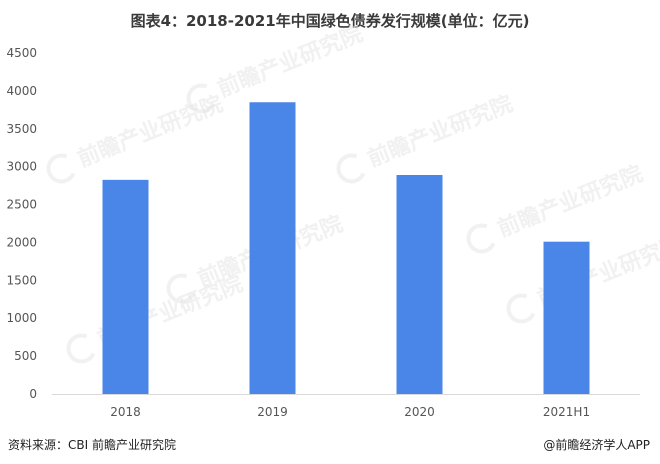 This screenshot has width=660, height=464. Describe the element at coordinates (25, 356) in the screenshot. I see `y-tick-label: 500` at that location.